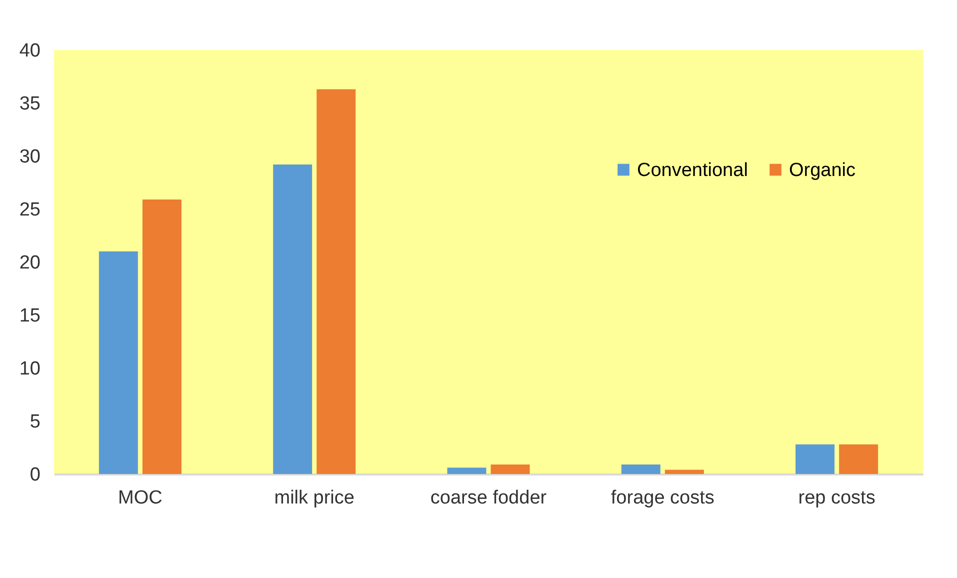  I want to click on legend-label: Conventional, so click(692, 170).